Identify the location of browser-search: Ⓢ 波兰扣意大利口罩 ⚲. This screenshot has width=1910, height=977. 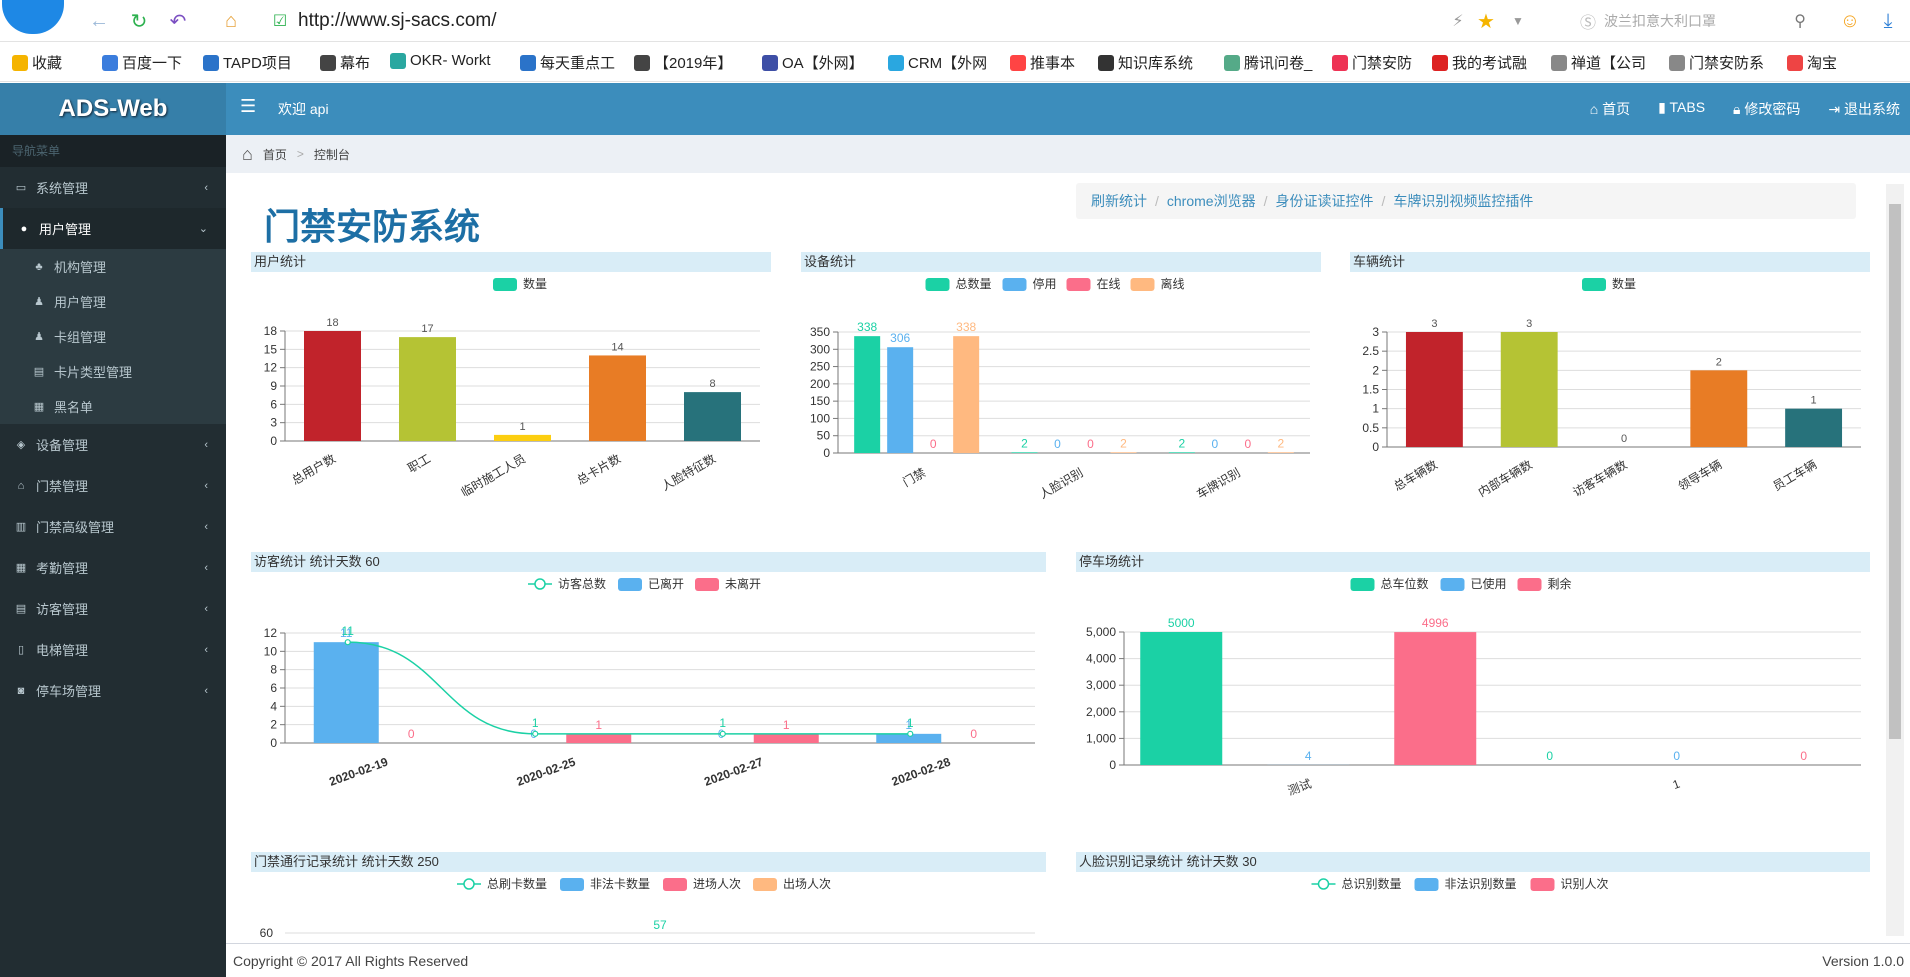
(1693, 21).